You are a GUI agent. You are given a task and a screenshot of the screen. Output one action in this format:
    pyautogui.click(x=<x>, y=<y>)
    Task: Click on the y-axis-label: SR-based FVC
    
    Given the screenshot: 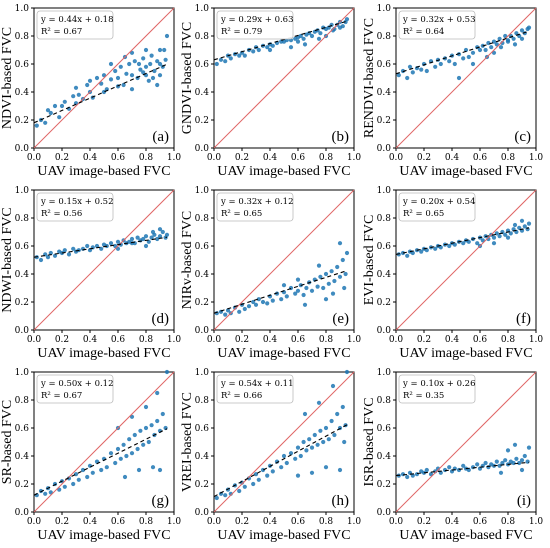 What is the action you would take?
    pyautogui.click(x=7, y=442)
    